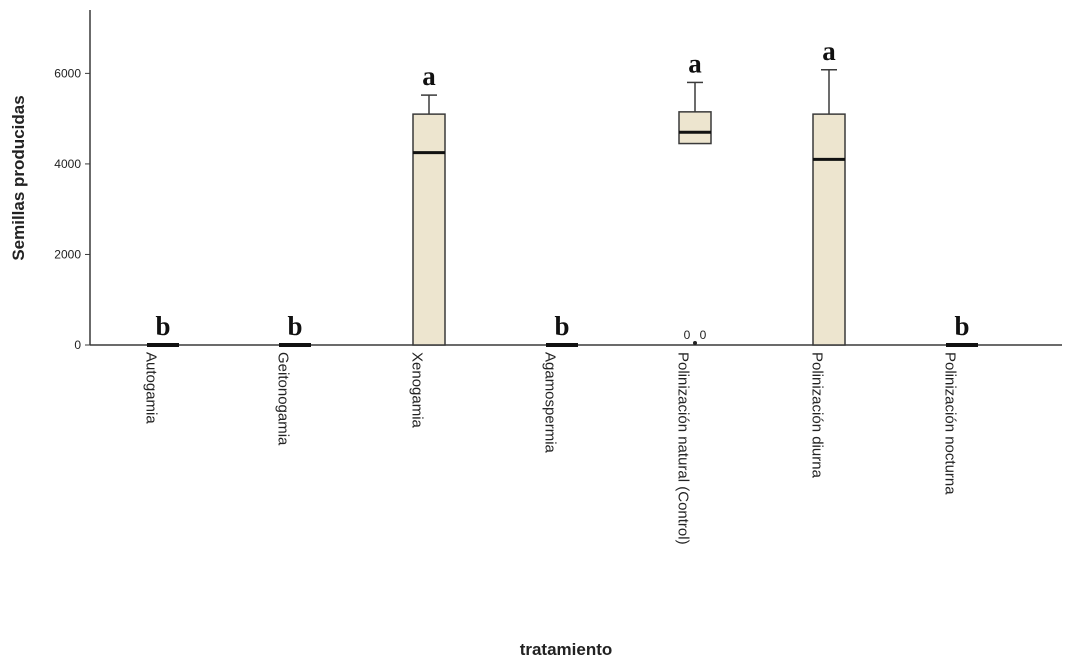 The width and height of the screenshot is (1065, 660). I want to click on category-label: Autogamia, so click(151, 388).